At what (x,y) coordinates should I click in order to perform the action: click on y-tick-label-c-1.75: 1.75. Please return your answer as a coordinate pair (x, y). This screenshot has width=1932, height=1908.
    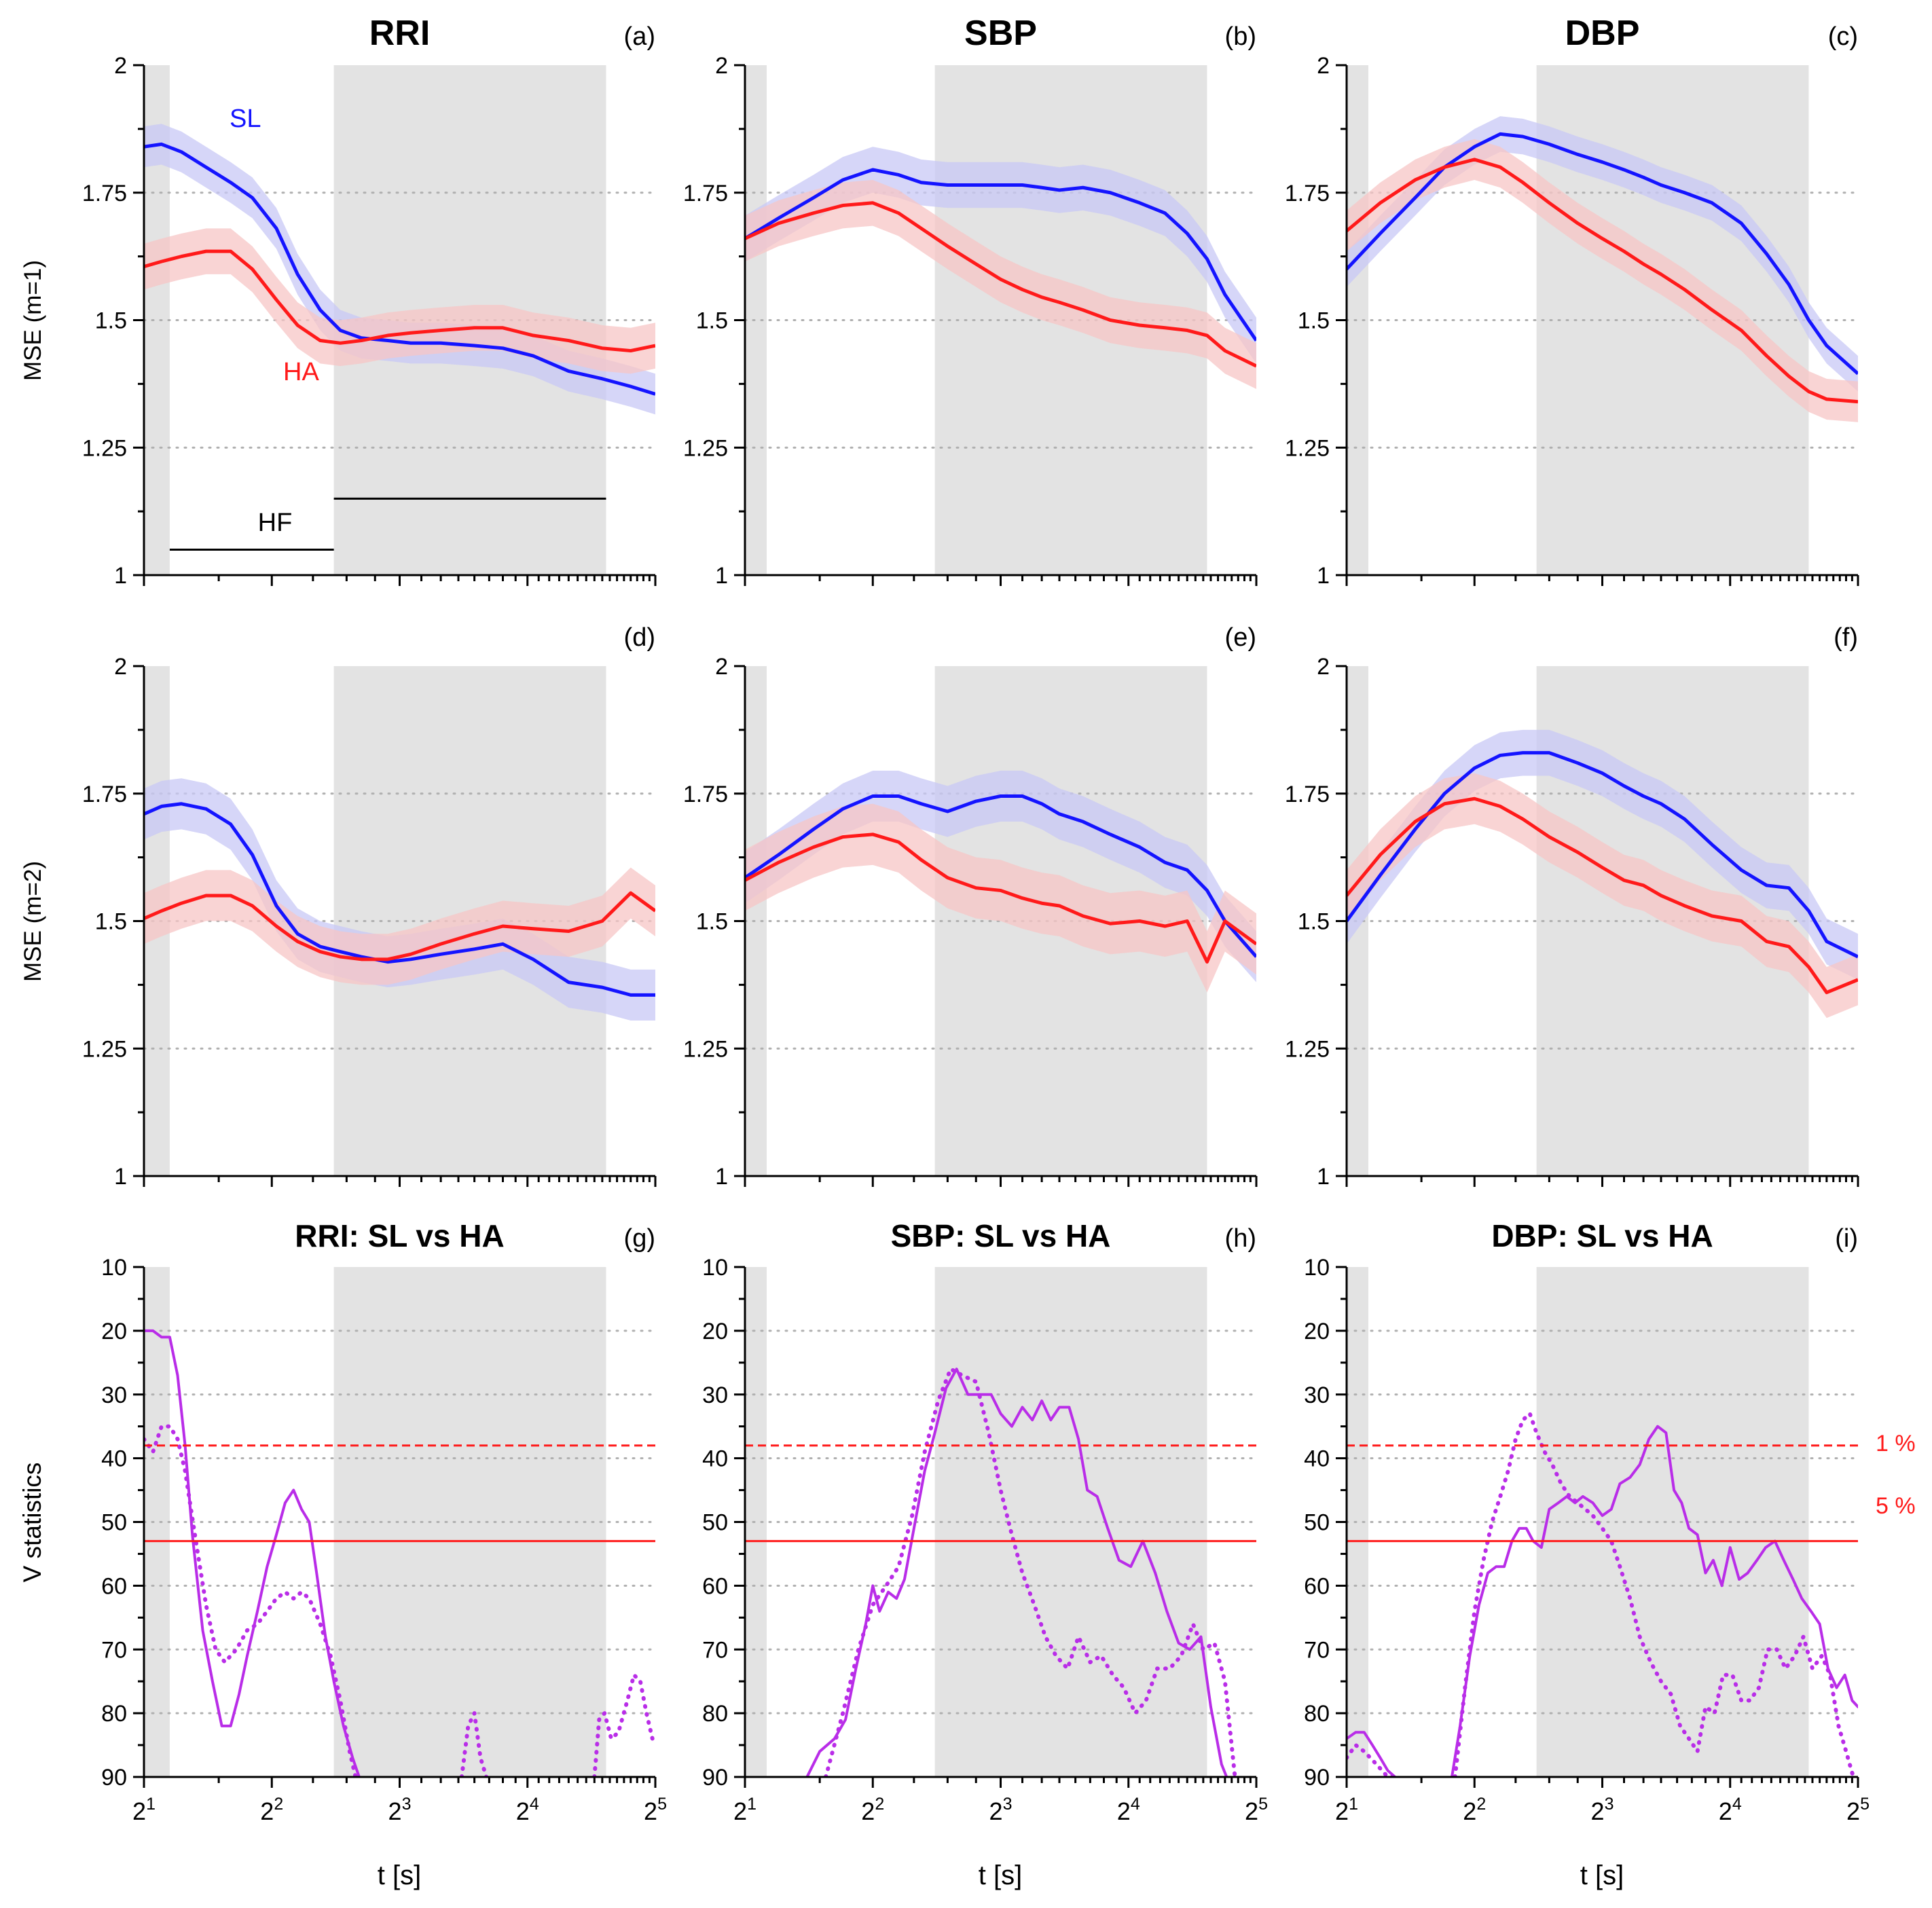
    Looking at the image, I should click on (1307, 193).